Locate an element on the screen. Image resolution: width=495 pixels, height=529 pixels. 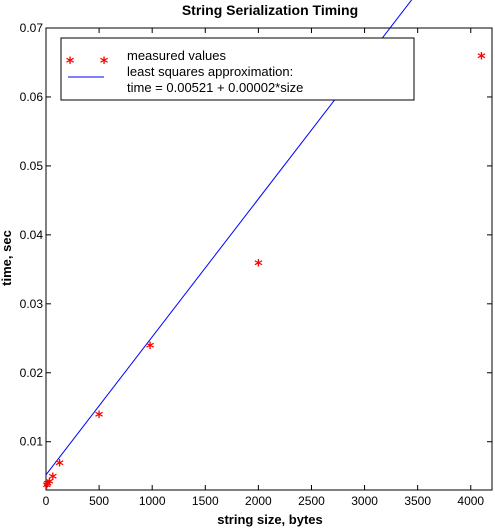
x-tick-label: 0 is located at coordinates (46, 501).